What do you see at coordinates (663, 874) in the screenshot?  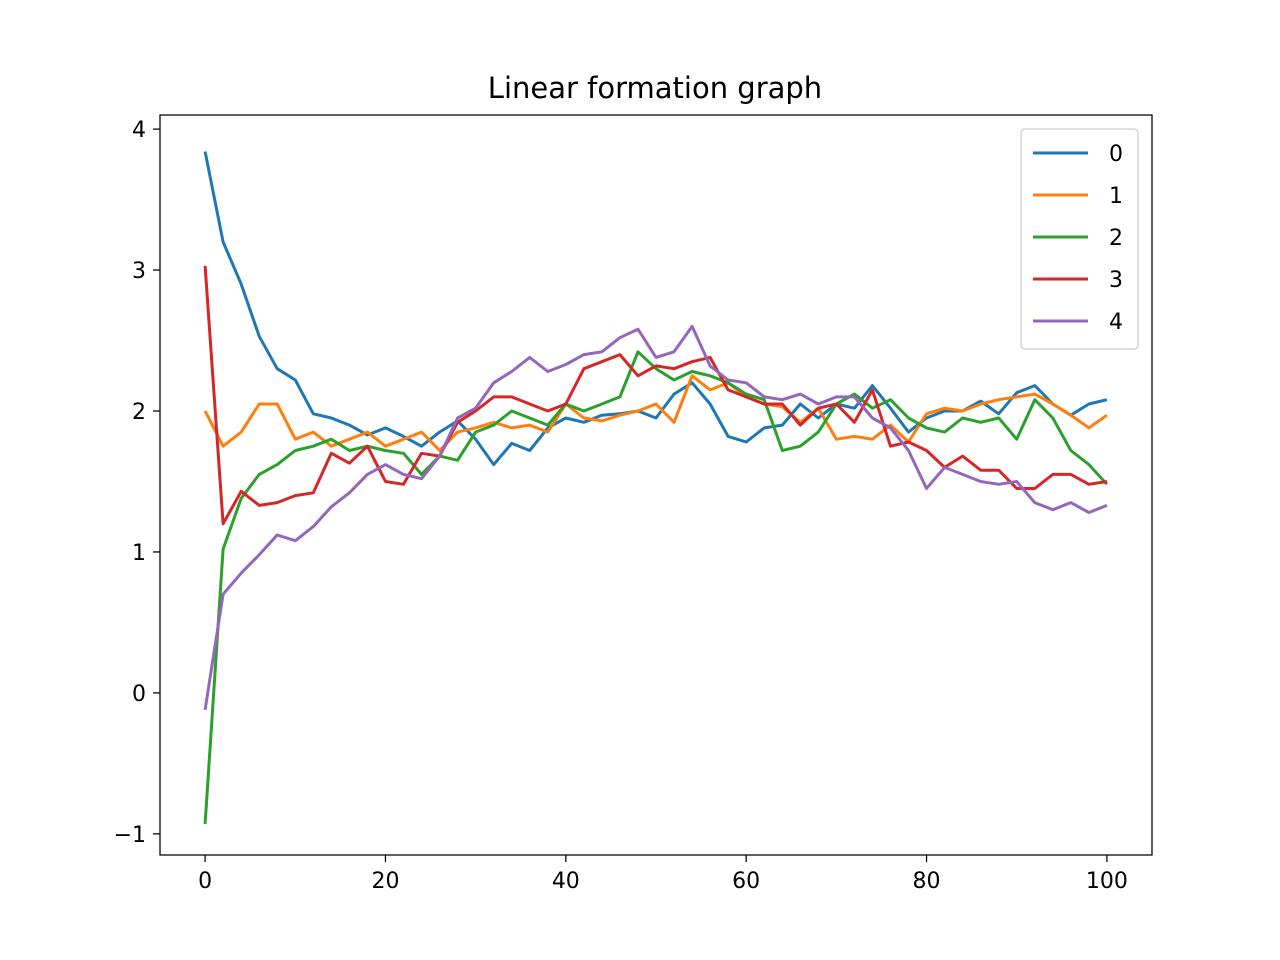 I see `x-axis: 0 20 40 60 80 100` at bounding box center [663, 874].